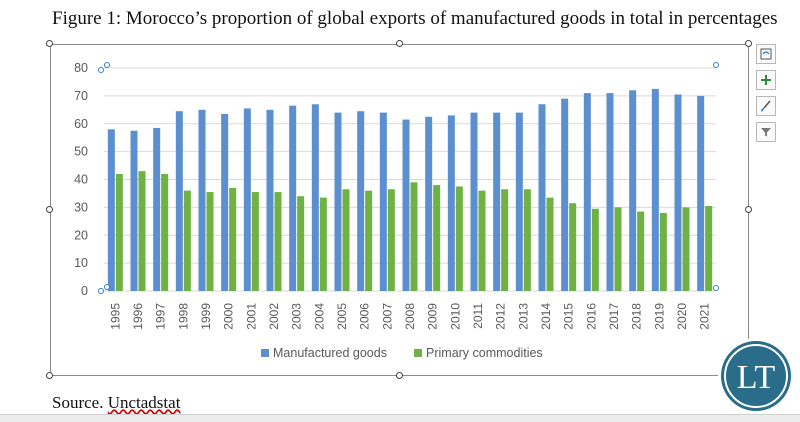 This screenshot has width=800, height=422. I want to click on resize-handle-top-left, so click(49, 43).